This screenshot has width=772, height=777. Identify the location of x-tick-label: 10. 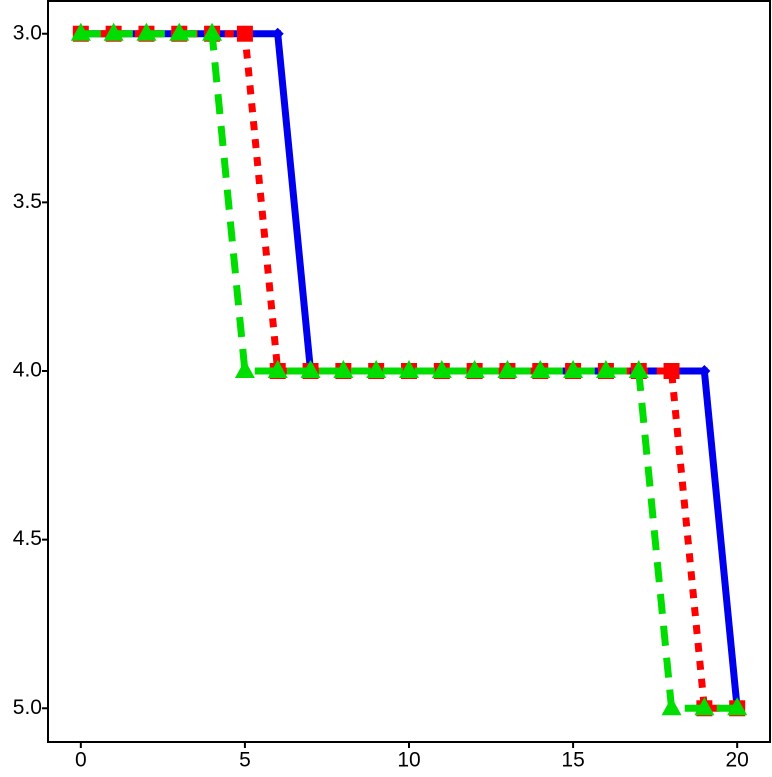
(408, 760).